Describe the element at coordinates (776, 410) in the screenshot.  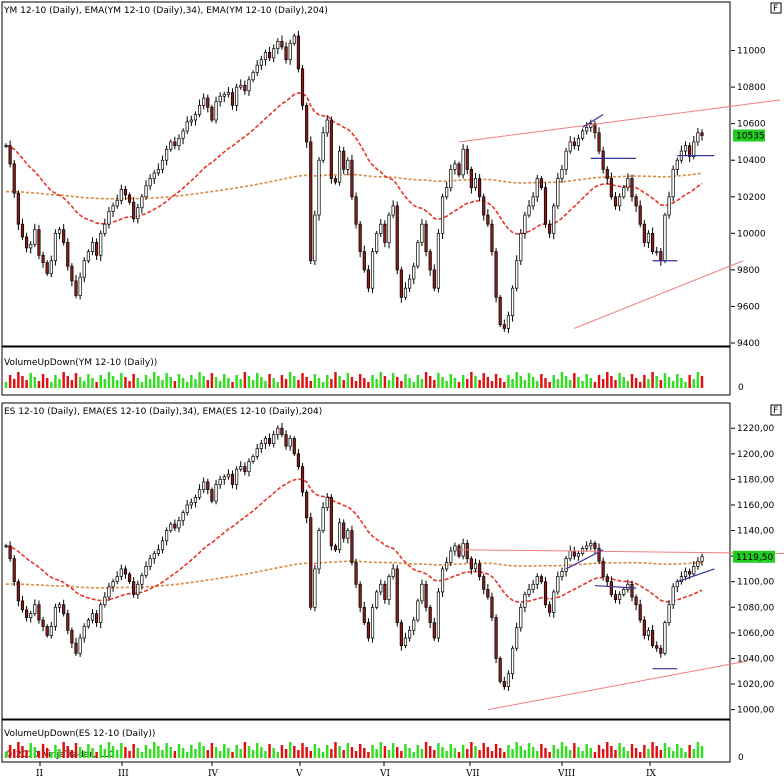
I see `es-panel-toggle: F` at that location.